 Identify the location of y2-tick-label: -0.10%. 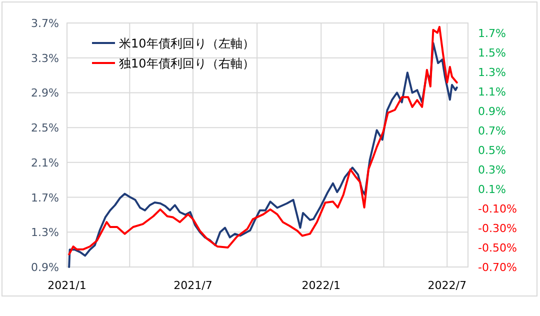
(497, 209).